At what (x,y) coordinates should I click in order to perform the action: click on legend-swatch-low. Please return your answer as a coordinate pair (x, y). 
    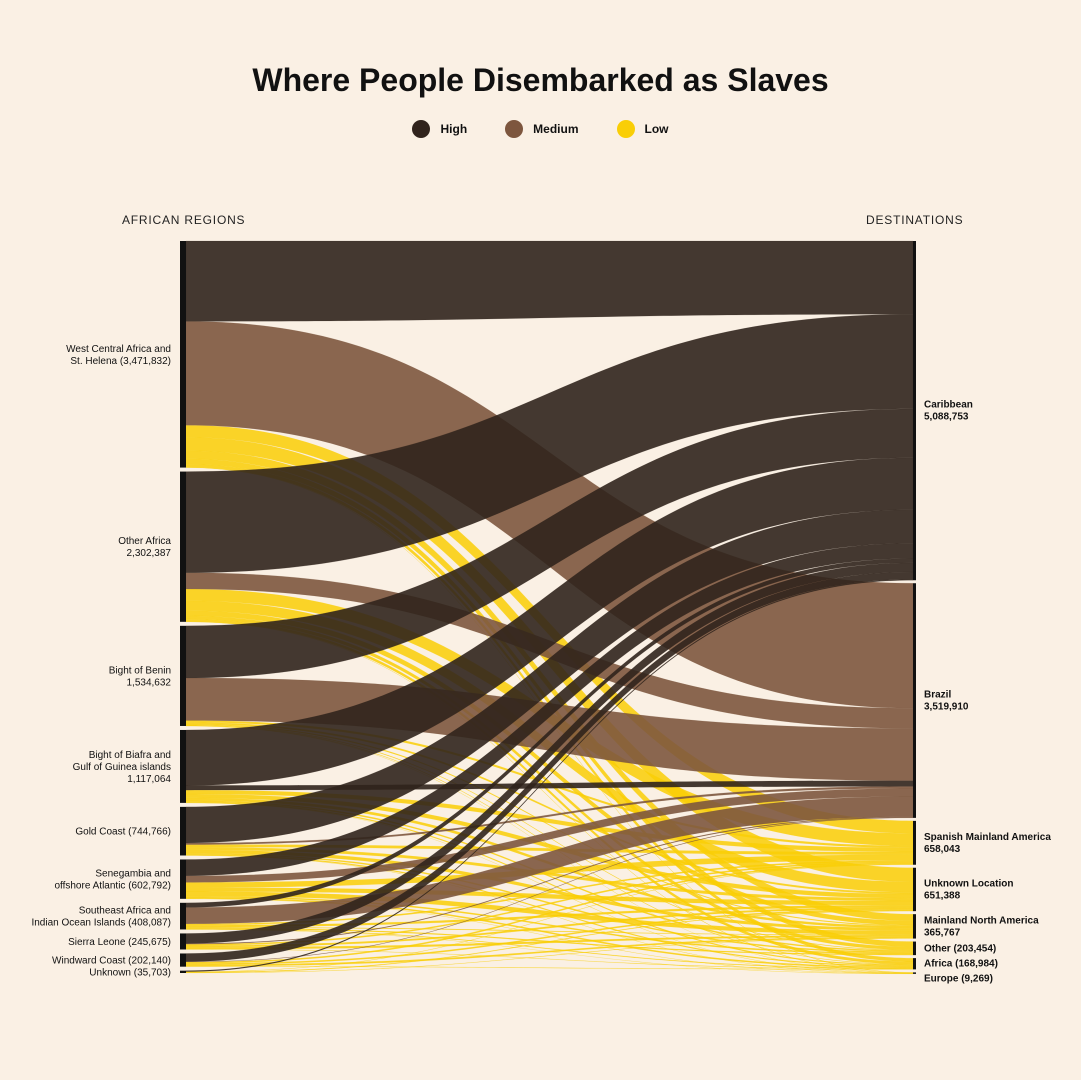
    Looking at the image, I should click on (625, 129).